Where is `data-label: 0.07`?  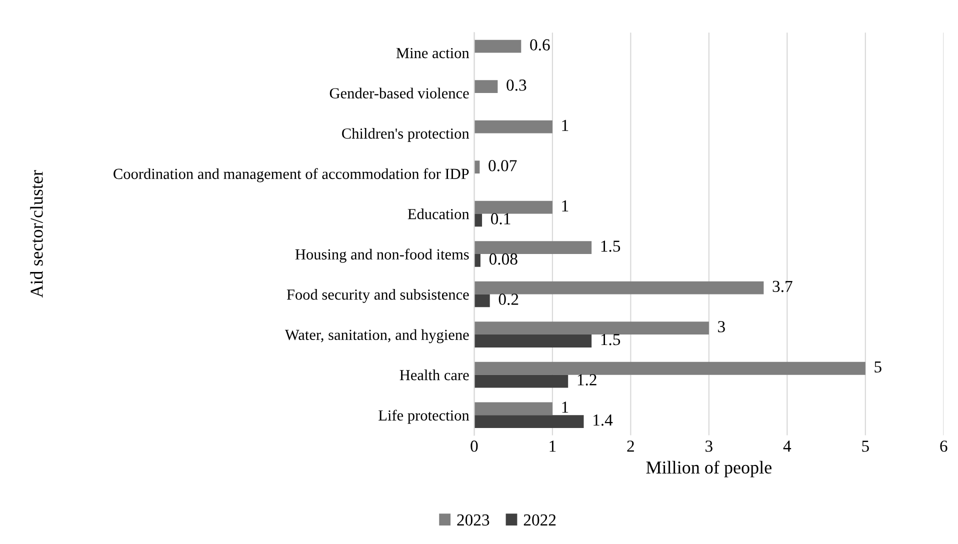
data-label: 0.07 is located at coordinates (502, 166).